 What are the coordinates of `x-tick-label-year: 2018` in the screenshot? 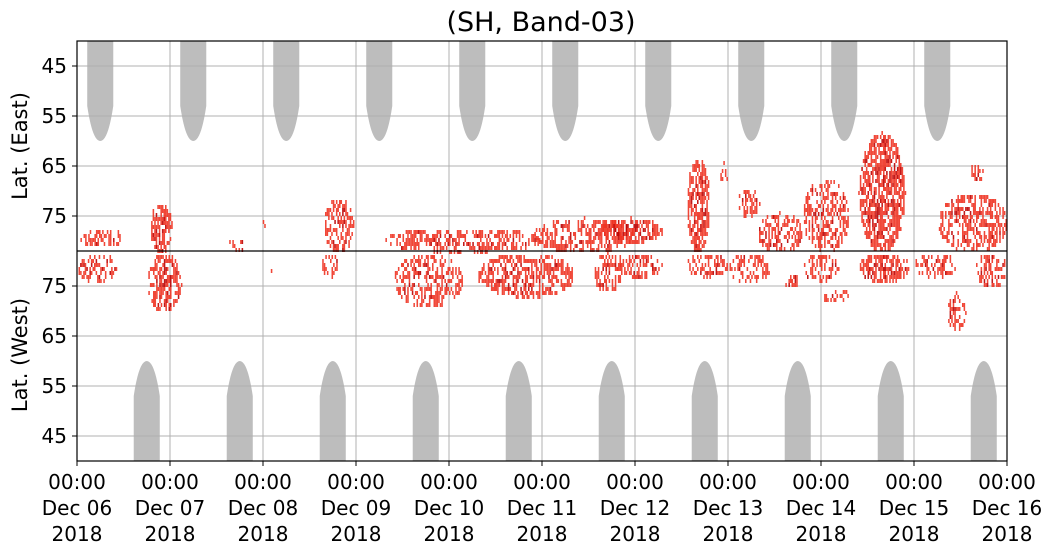 It's located at (728, 534).